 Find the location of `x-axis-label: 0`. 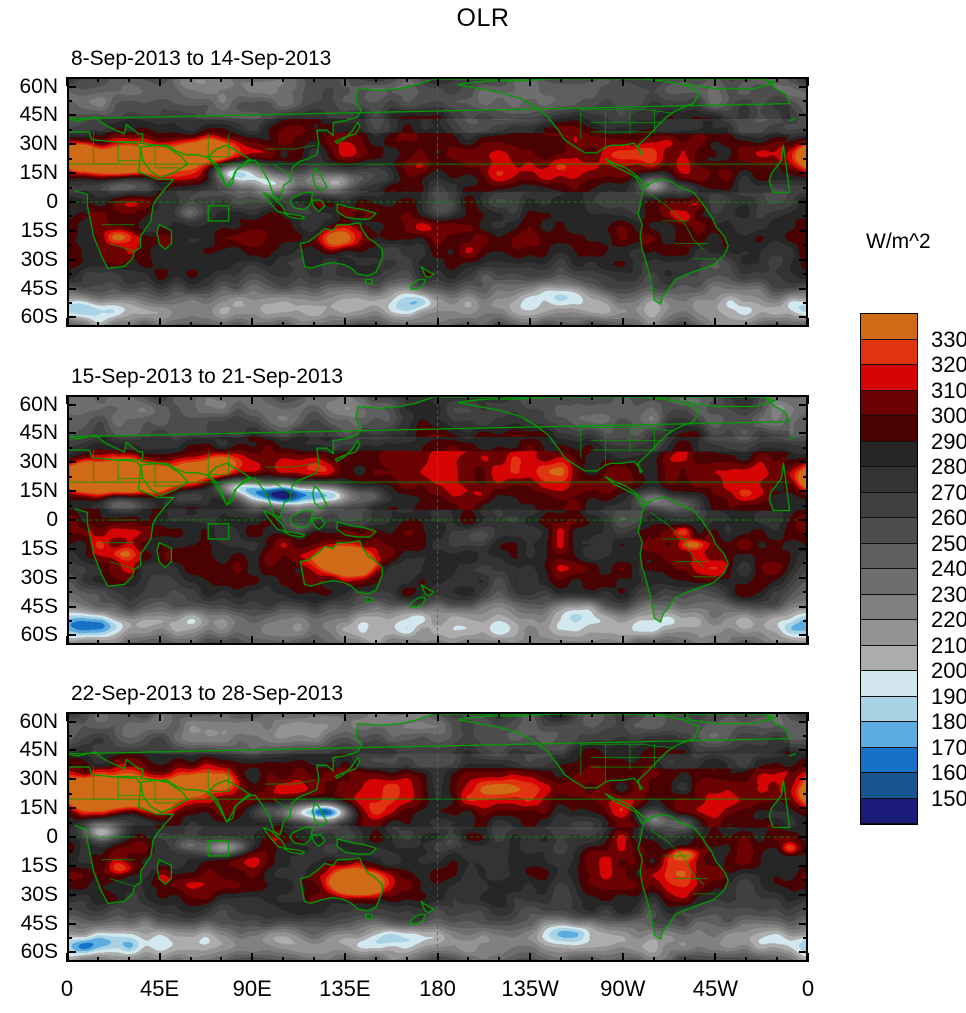

x-axis-label: 0 is located at coordinates (808, 988).